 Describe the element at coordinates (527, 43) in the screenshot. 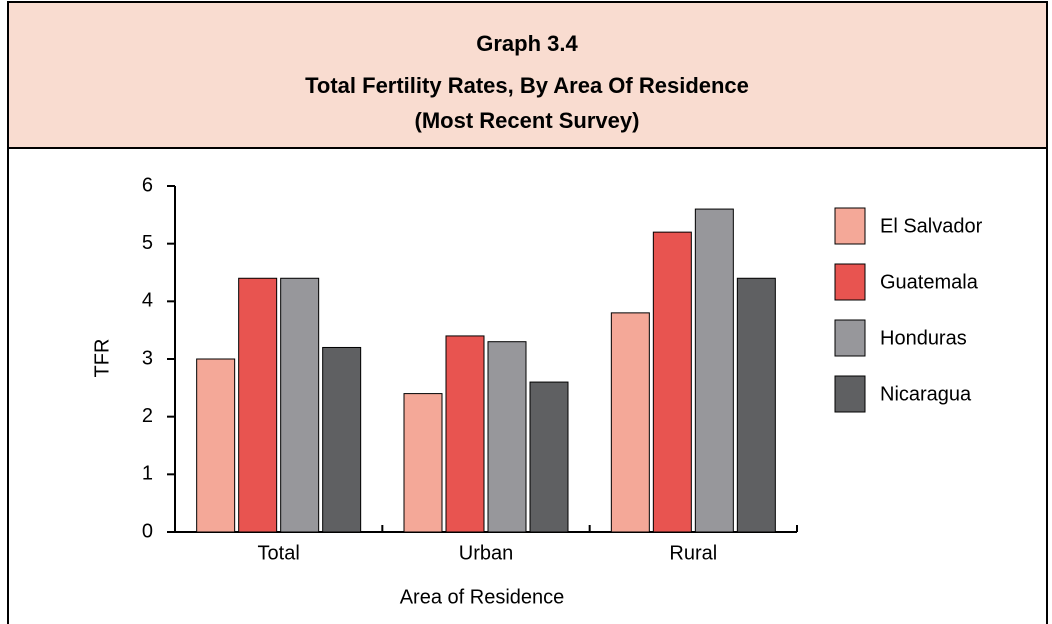

I see `chart-title: Graph 3.4` at that location.